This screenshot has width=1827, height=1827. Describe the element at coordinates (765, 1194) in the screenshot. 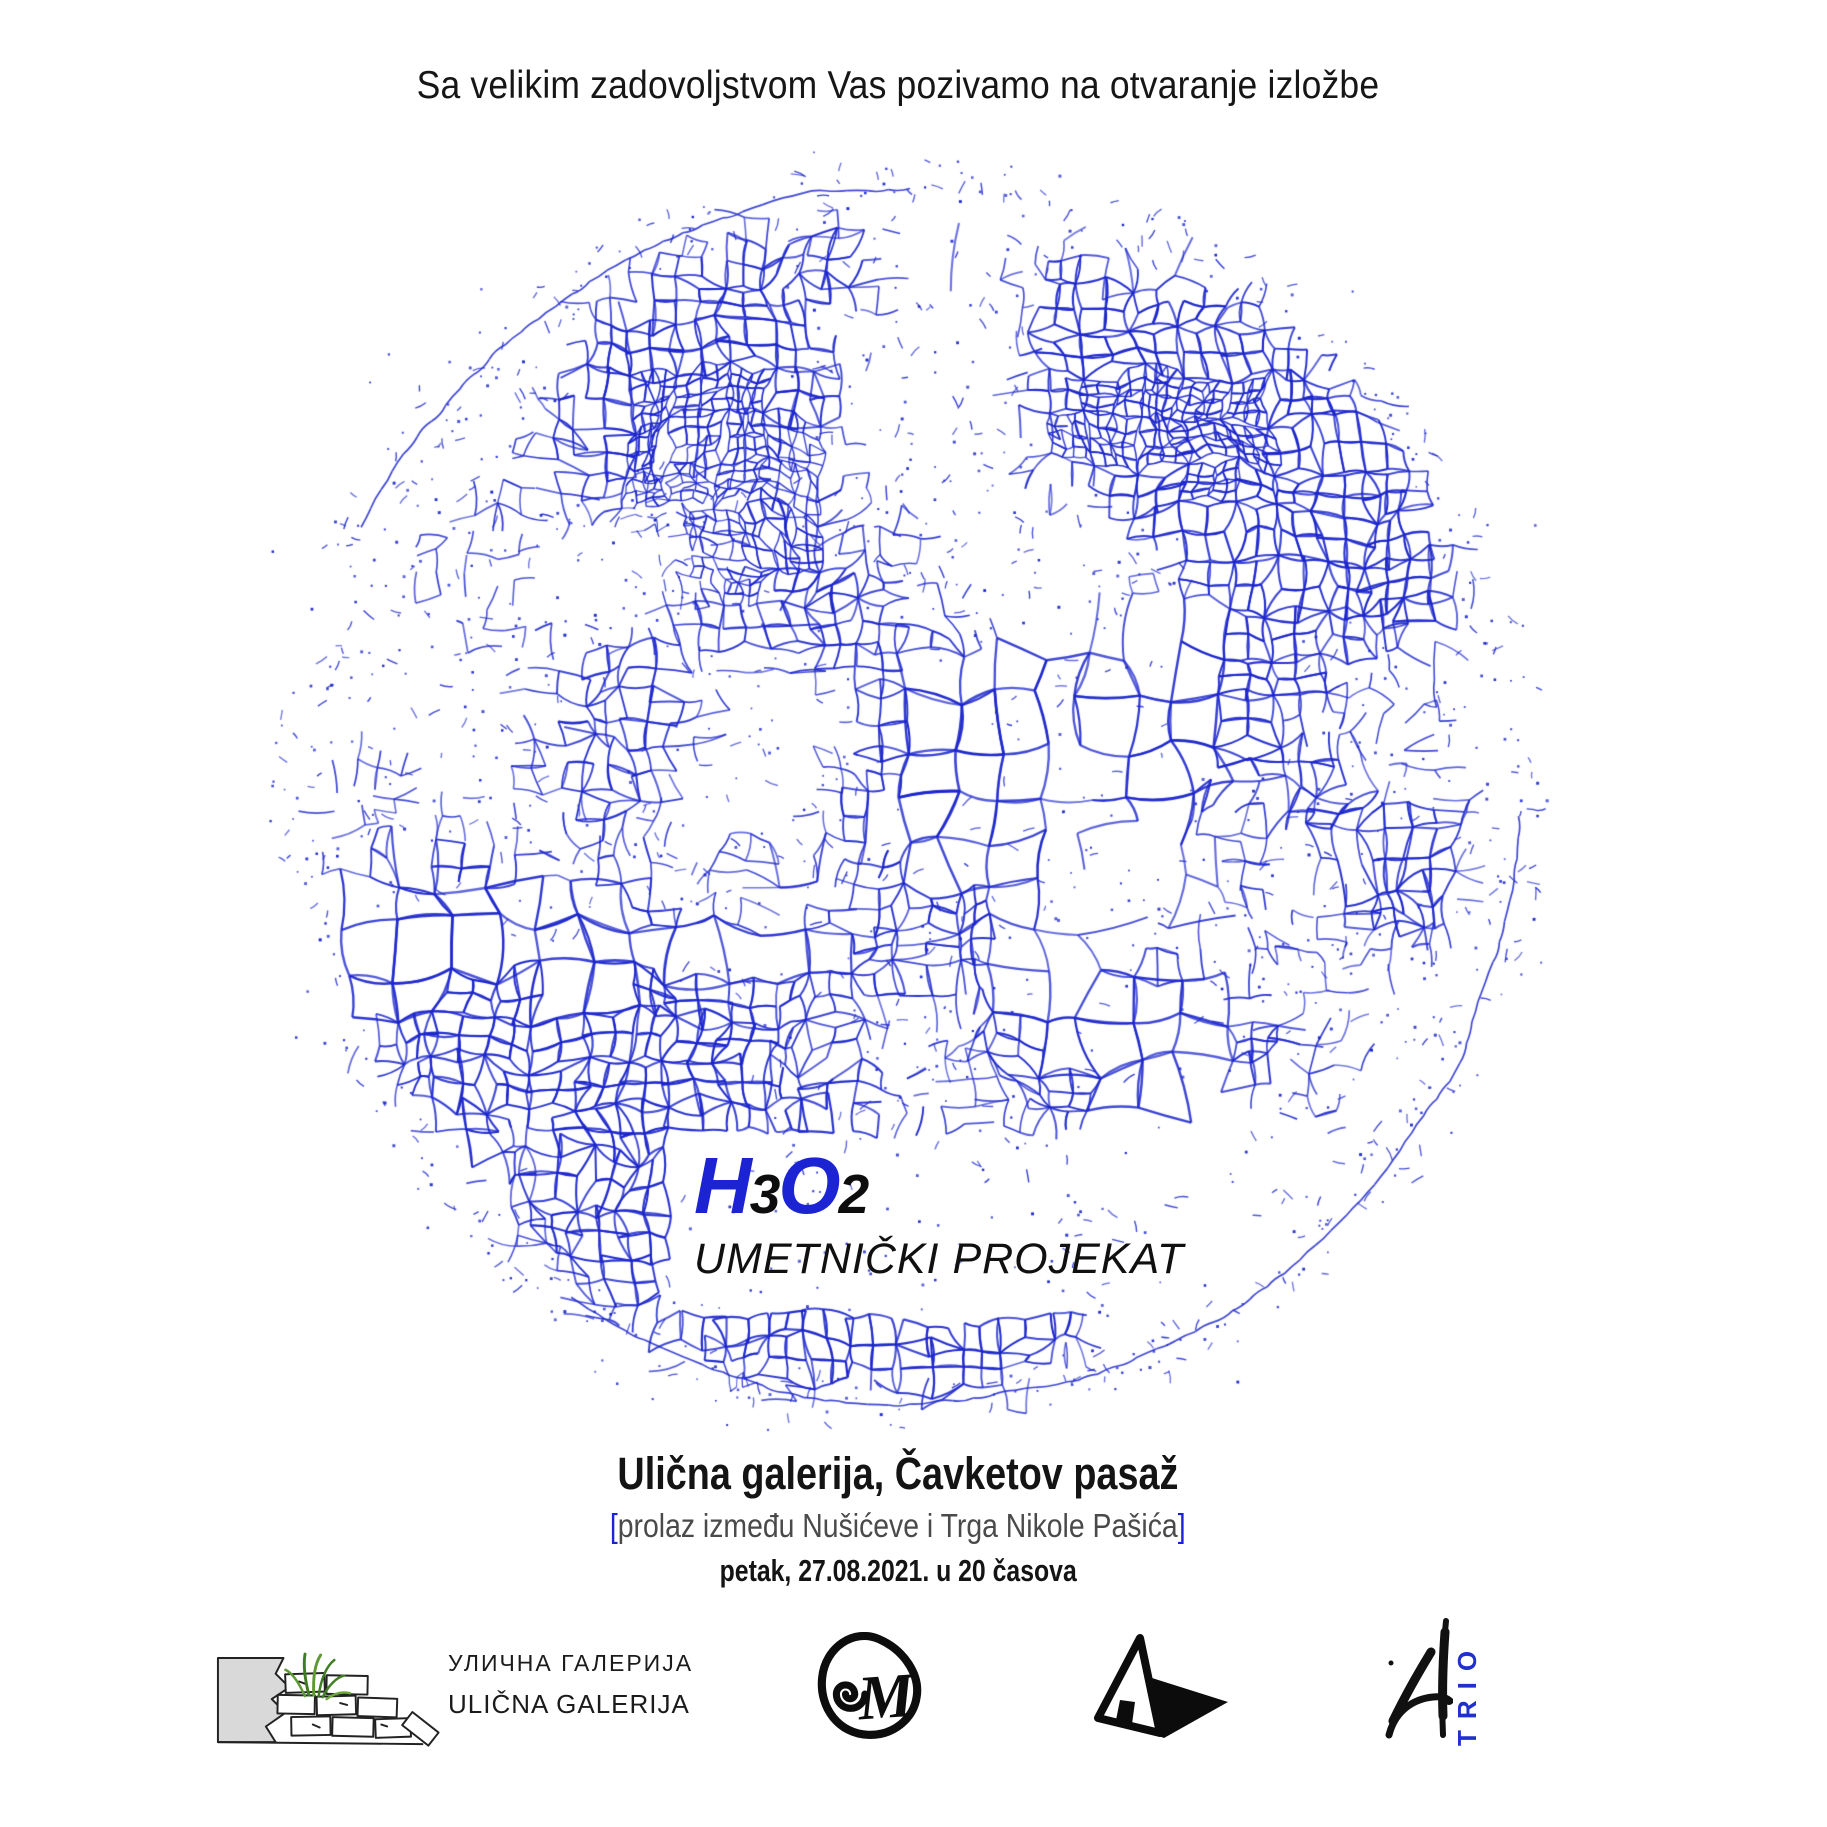

I see `title-sub3: 3` at that location.